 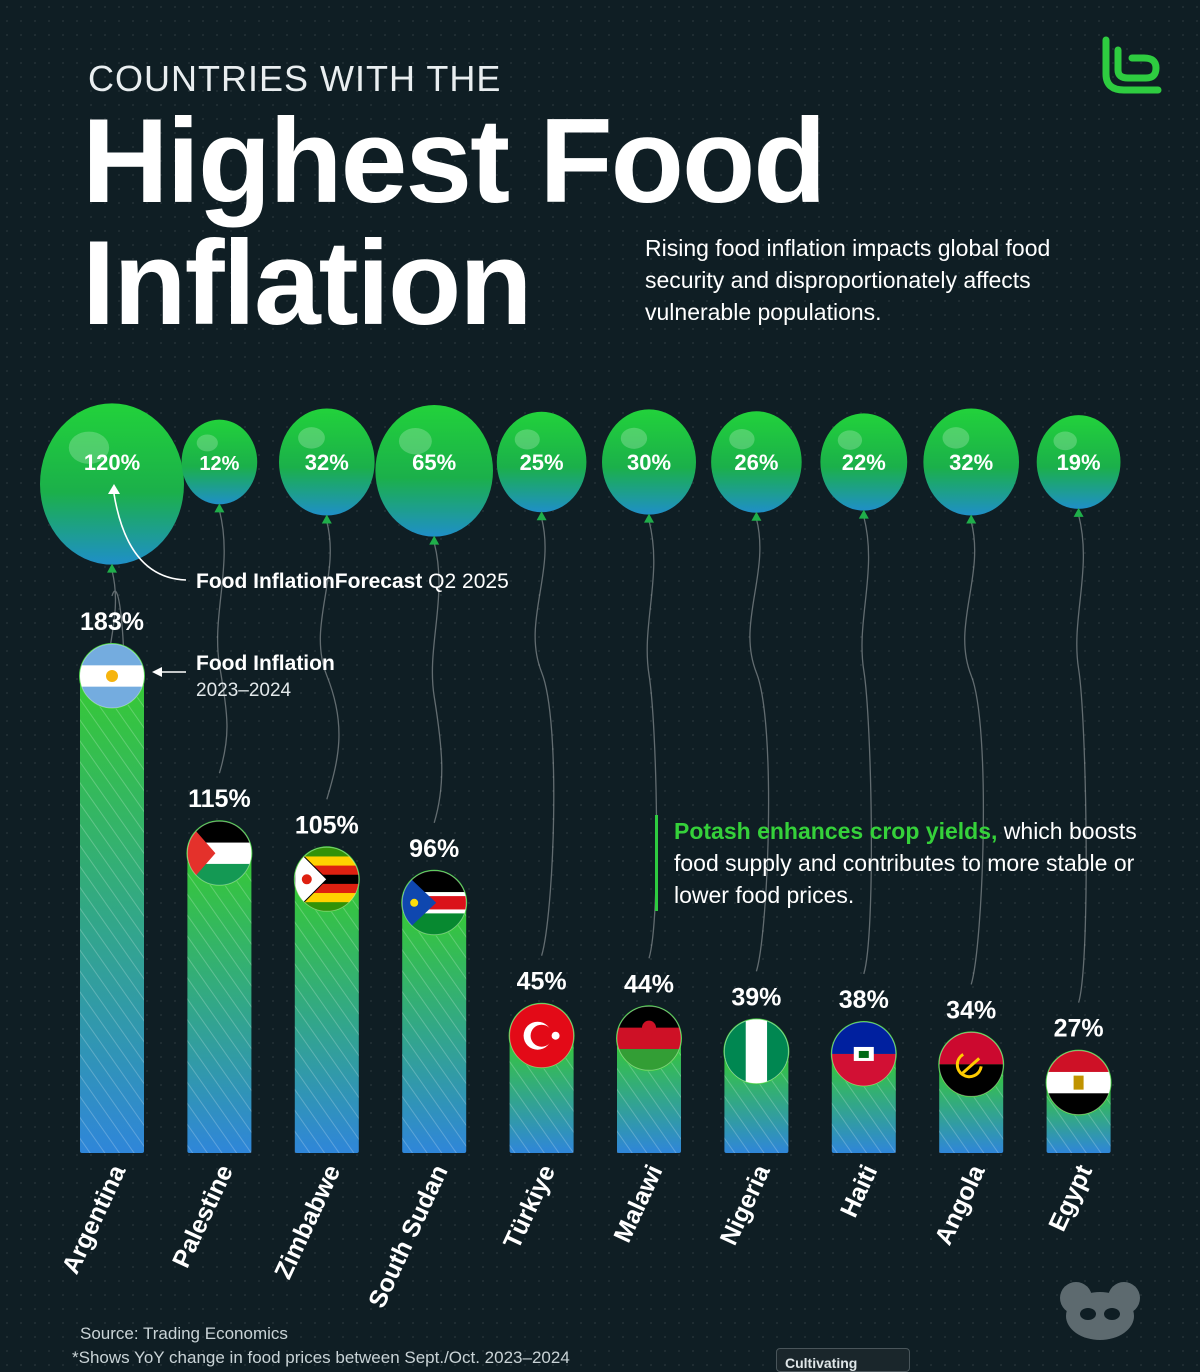 I want to click on bar-value-argentina: 183%, so click(x=112, y=622).